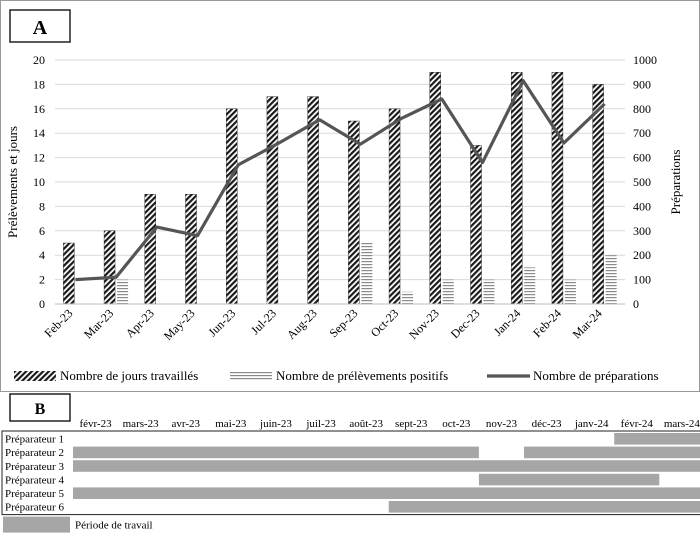 The image size is (700, 539). Describe the element at coordinates (34, 508) in the screenshot. I see `preparateur-label: Préparateur 6` at that location.